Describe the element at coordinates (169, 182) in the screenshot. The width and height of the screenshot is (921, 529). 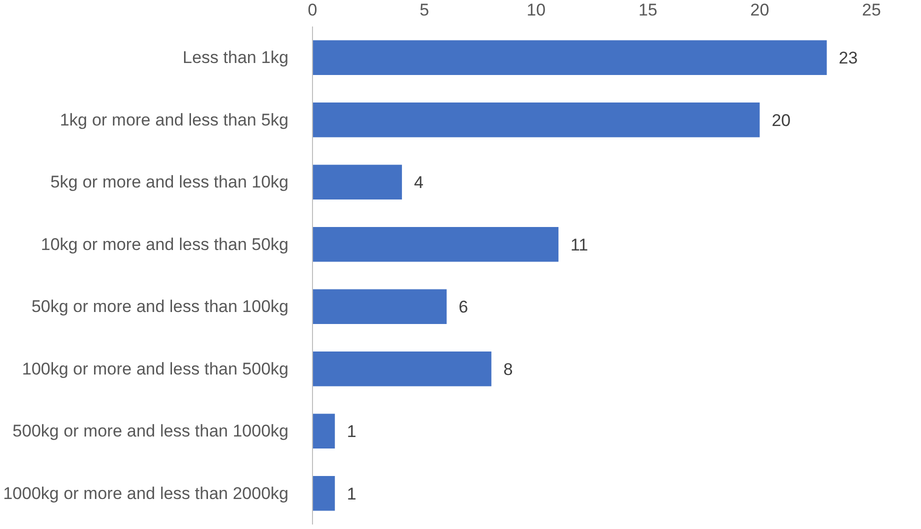
I see `y-tick-label: 5kg or more and less than 10kg` at that location.